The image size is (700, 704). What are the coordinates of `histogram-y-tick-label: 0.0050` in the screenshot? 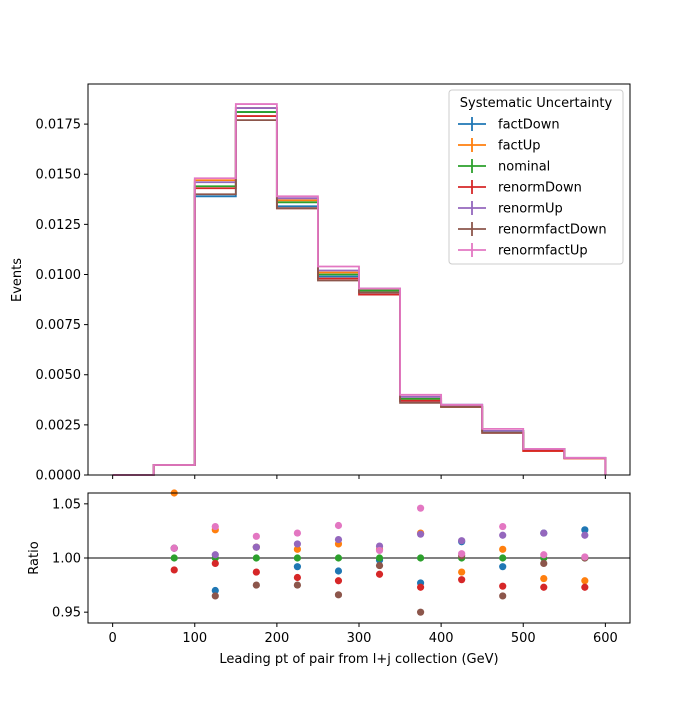 It's located at (59, 375).